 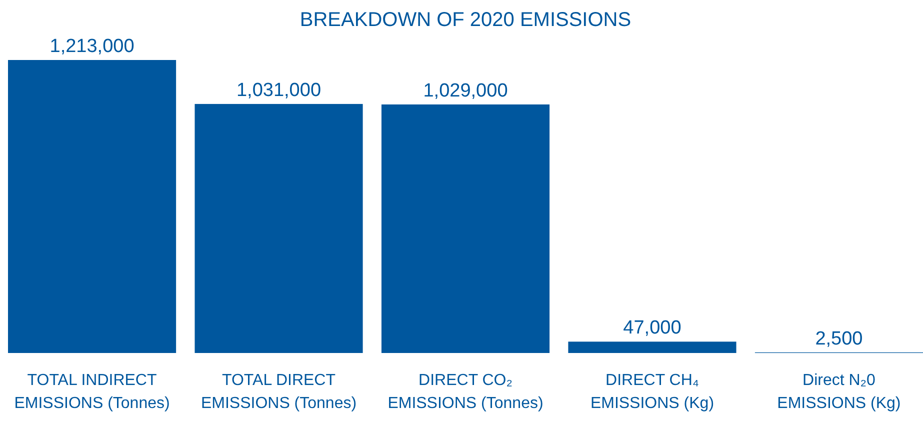 I want to click on x-tick-label: DIRECT CH₄ EMISSIONS (Kg), so click(x=652, y=392).